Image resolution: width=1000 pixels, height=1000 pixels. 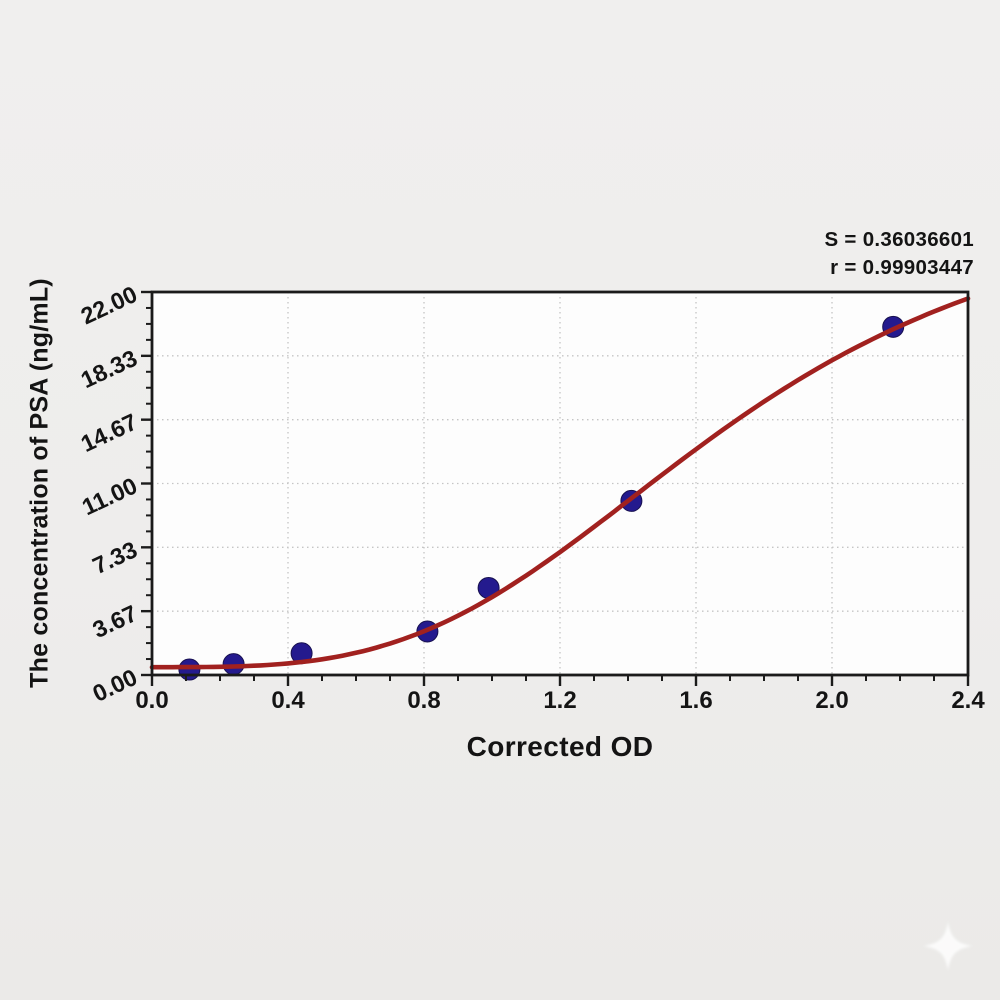 I want to click on x-tick-label: 0.8, so click(x=423, y=700).